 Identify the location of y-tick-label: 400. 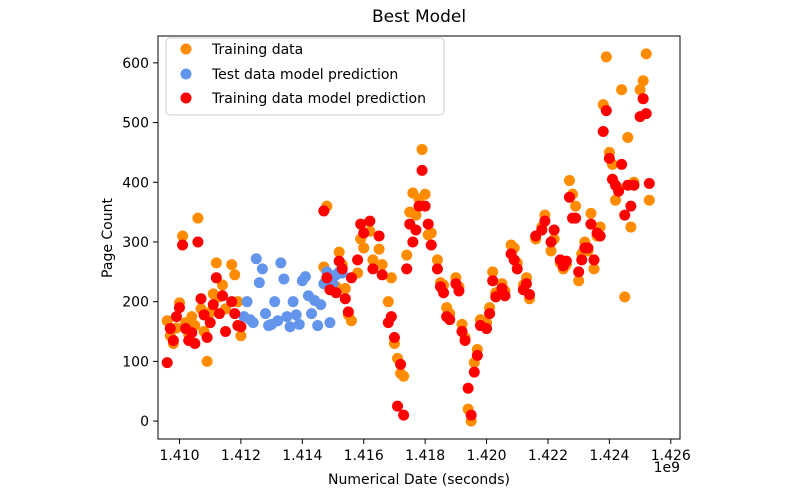
(135, 183).